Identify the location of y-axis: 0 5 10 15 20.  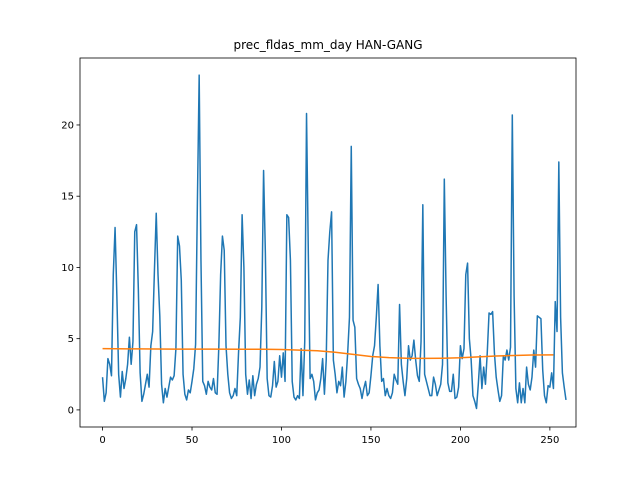
(70, 268).